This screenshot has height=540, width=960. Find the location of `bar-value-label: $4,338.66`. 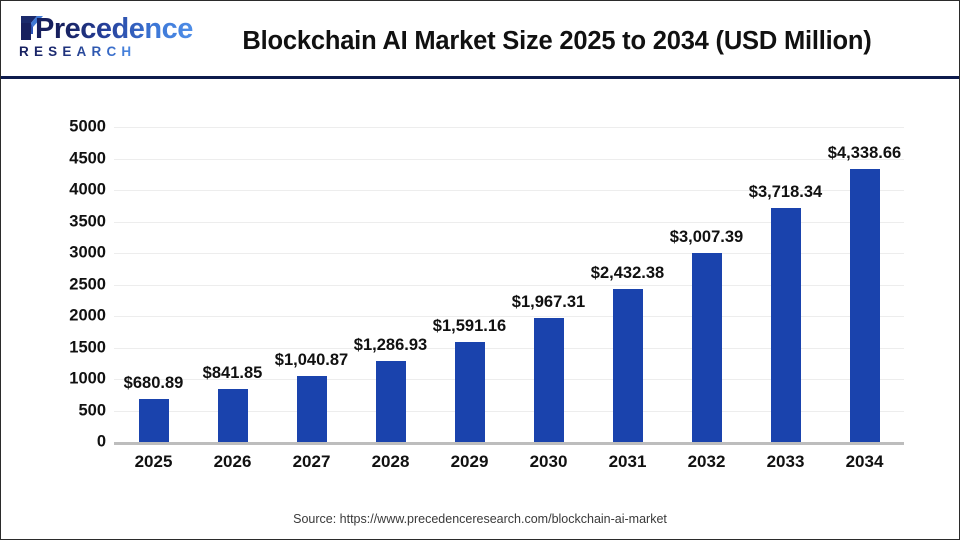

bar-value-label: $4,338.66 is located at coordinates (864, 152).